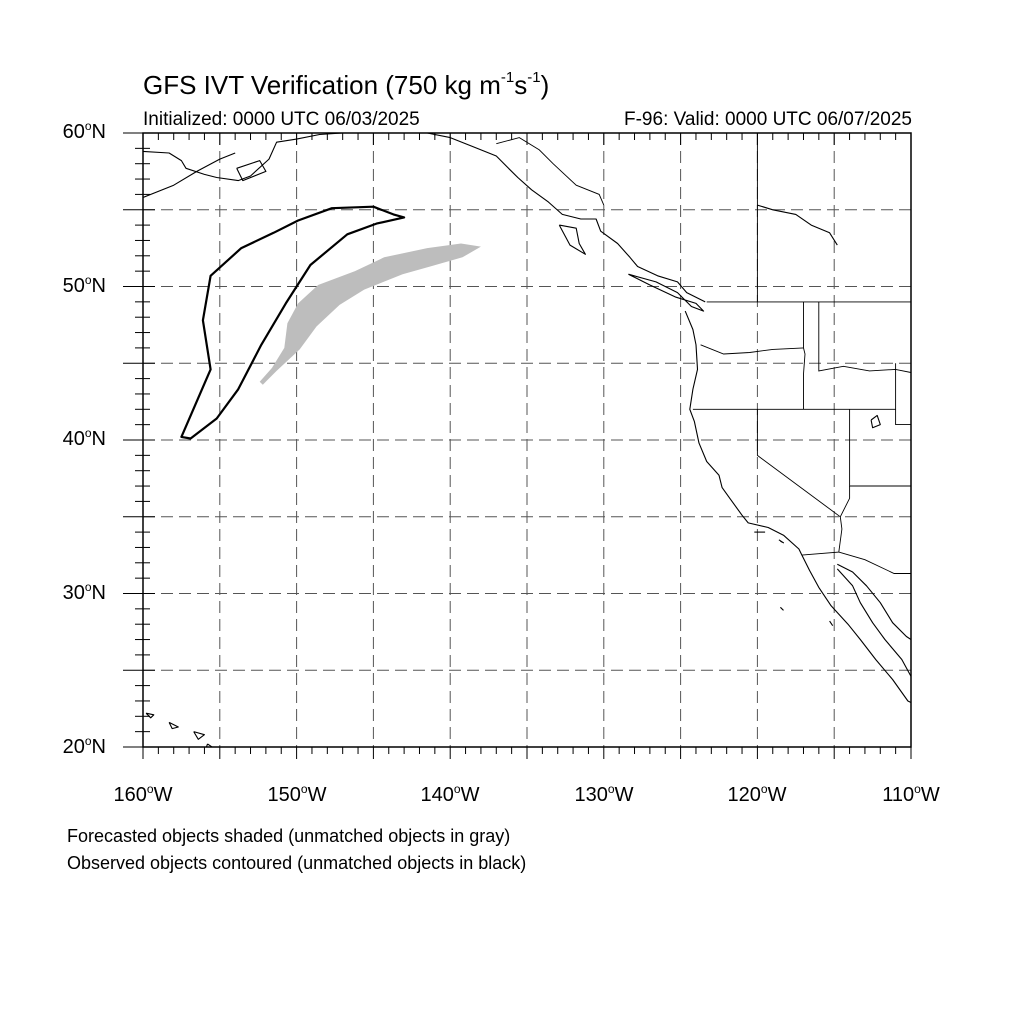 Image resolution: width=1024 pixels, height=1024 pixels. What do you see at coordinates (143, 794) in the screenshot?
I see `lon-label-160w: 160oW` at bounding box center [143, 794].